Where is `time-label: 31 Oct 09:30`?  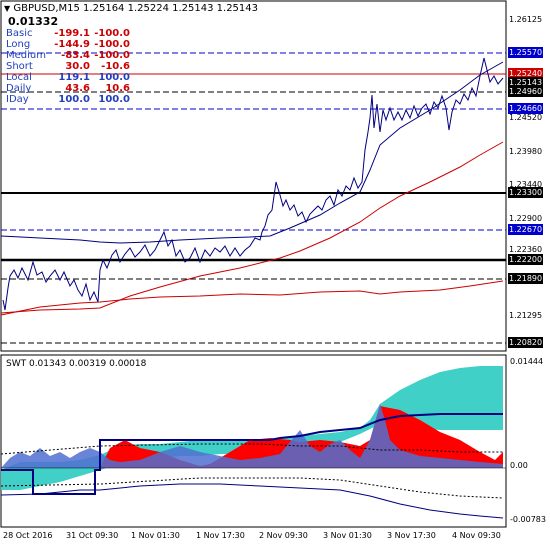
time-label: 31 Oct 09:30 is located at coordinates (92, 535).